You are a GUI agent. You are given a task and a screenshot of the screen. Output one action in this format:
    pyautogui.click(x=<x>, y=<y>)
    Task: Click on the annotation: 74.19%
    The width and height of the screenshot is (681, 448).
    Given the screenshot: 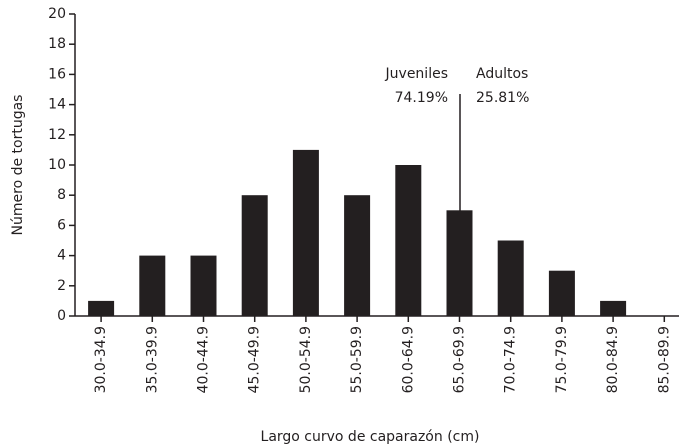 What is the action you would take?
    pyautogui.click(x=421, y=98)
    